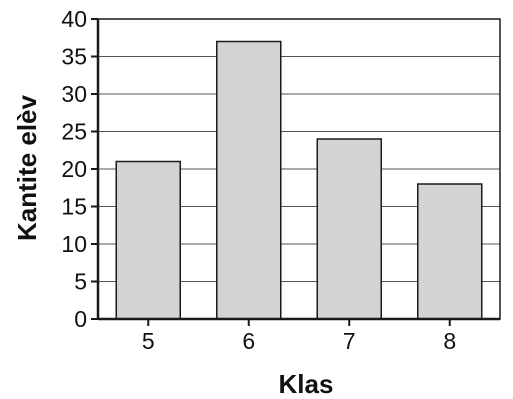 The width and height of the screenshot is (513, 399). What do you see at coordinates (74, 57) in the screenshot?
I see `y-tick-label: 35` at bounding box center [74, 57].